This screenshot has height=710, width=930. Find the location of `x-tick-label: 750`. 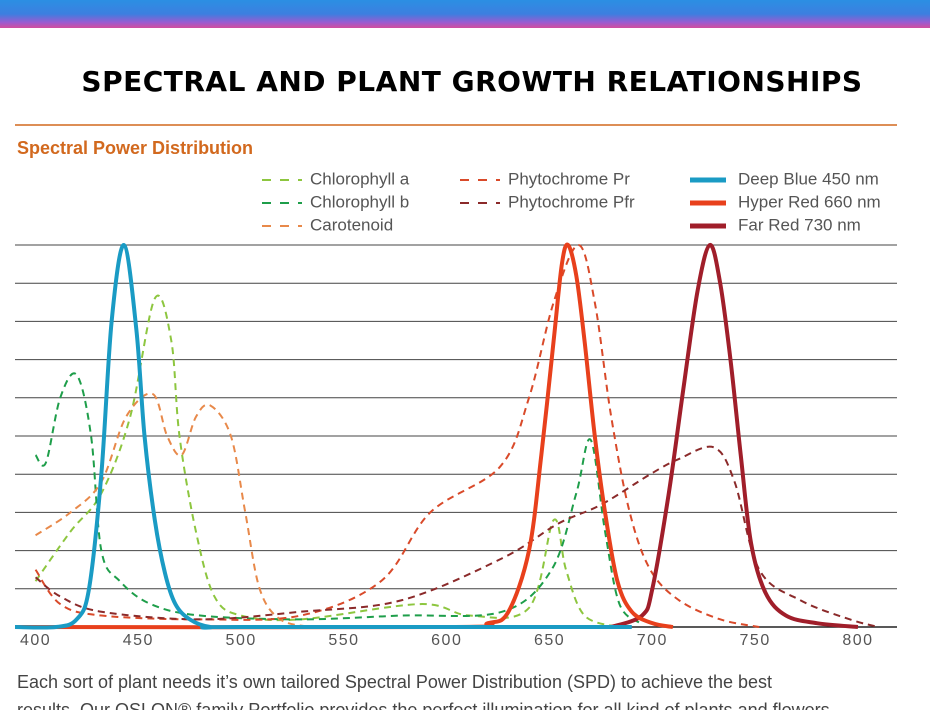

x-tick-label: 750 is located at coordinates (755, 640).